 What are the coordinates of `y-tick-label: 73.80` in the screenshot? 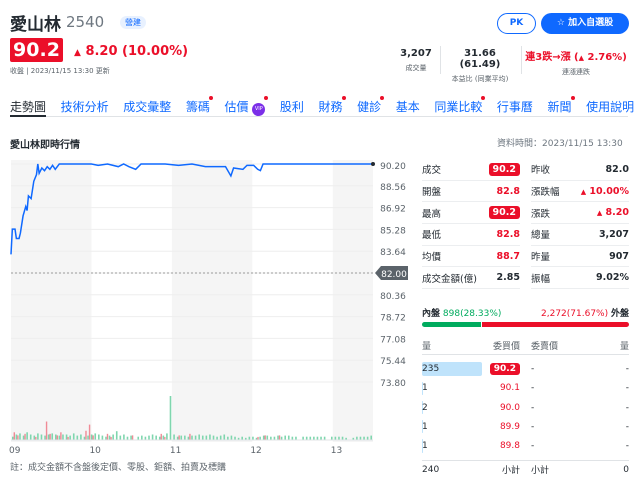 It's located at (393, 384).